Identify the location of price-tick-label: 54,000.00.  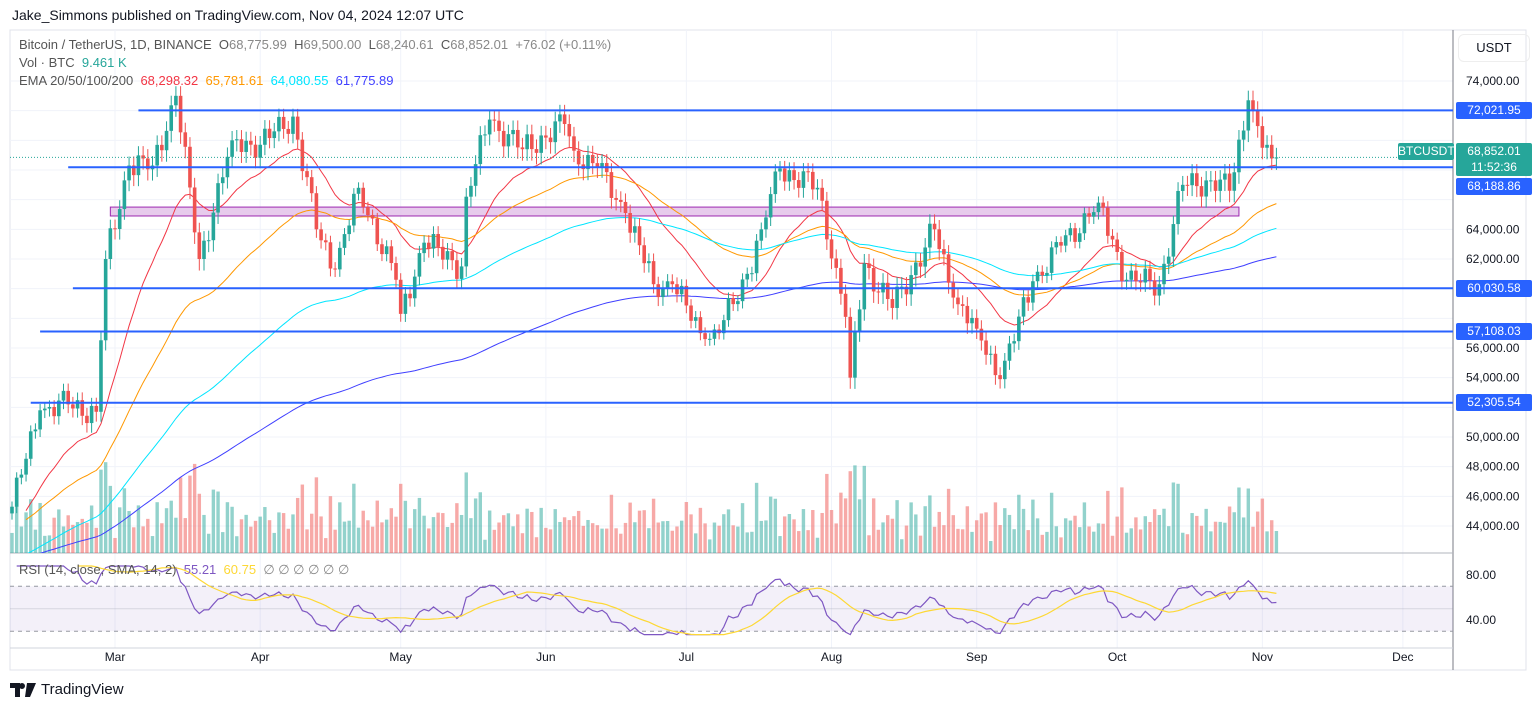
(1493, 378).